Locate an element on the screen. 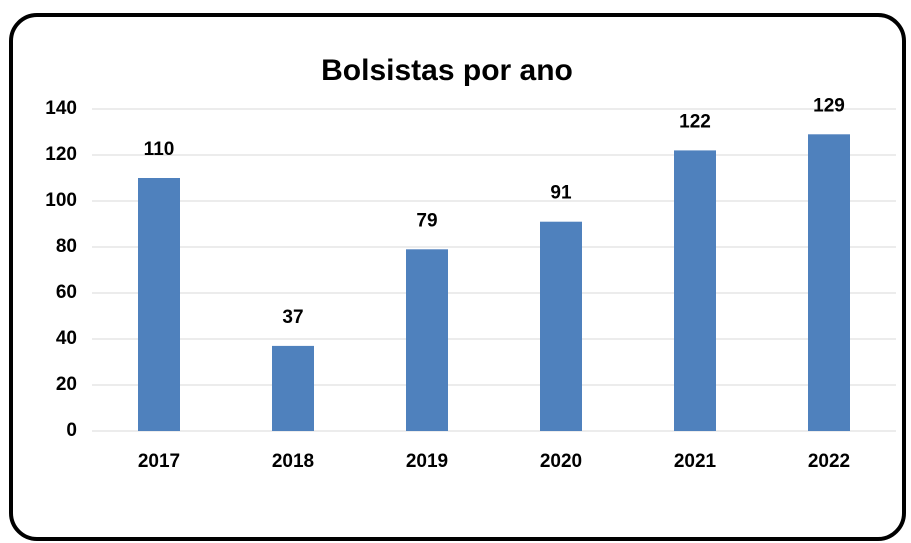  y-tick-label: 120 is located at coordinates (61, 154).